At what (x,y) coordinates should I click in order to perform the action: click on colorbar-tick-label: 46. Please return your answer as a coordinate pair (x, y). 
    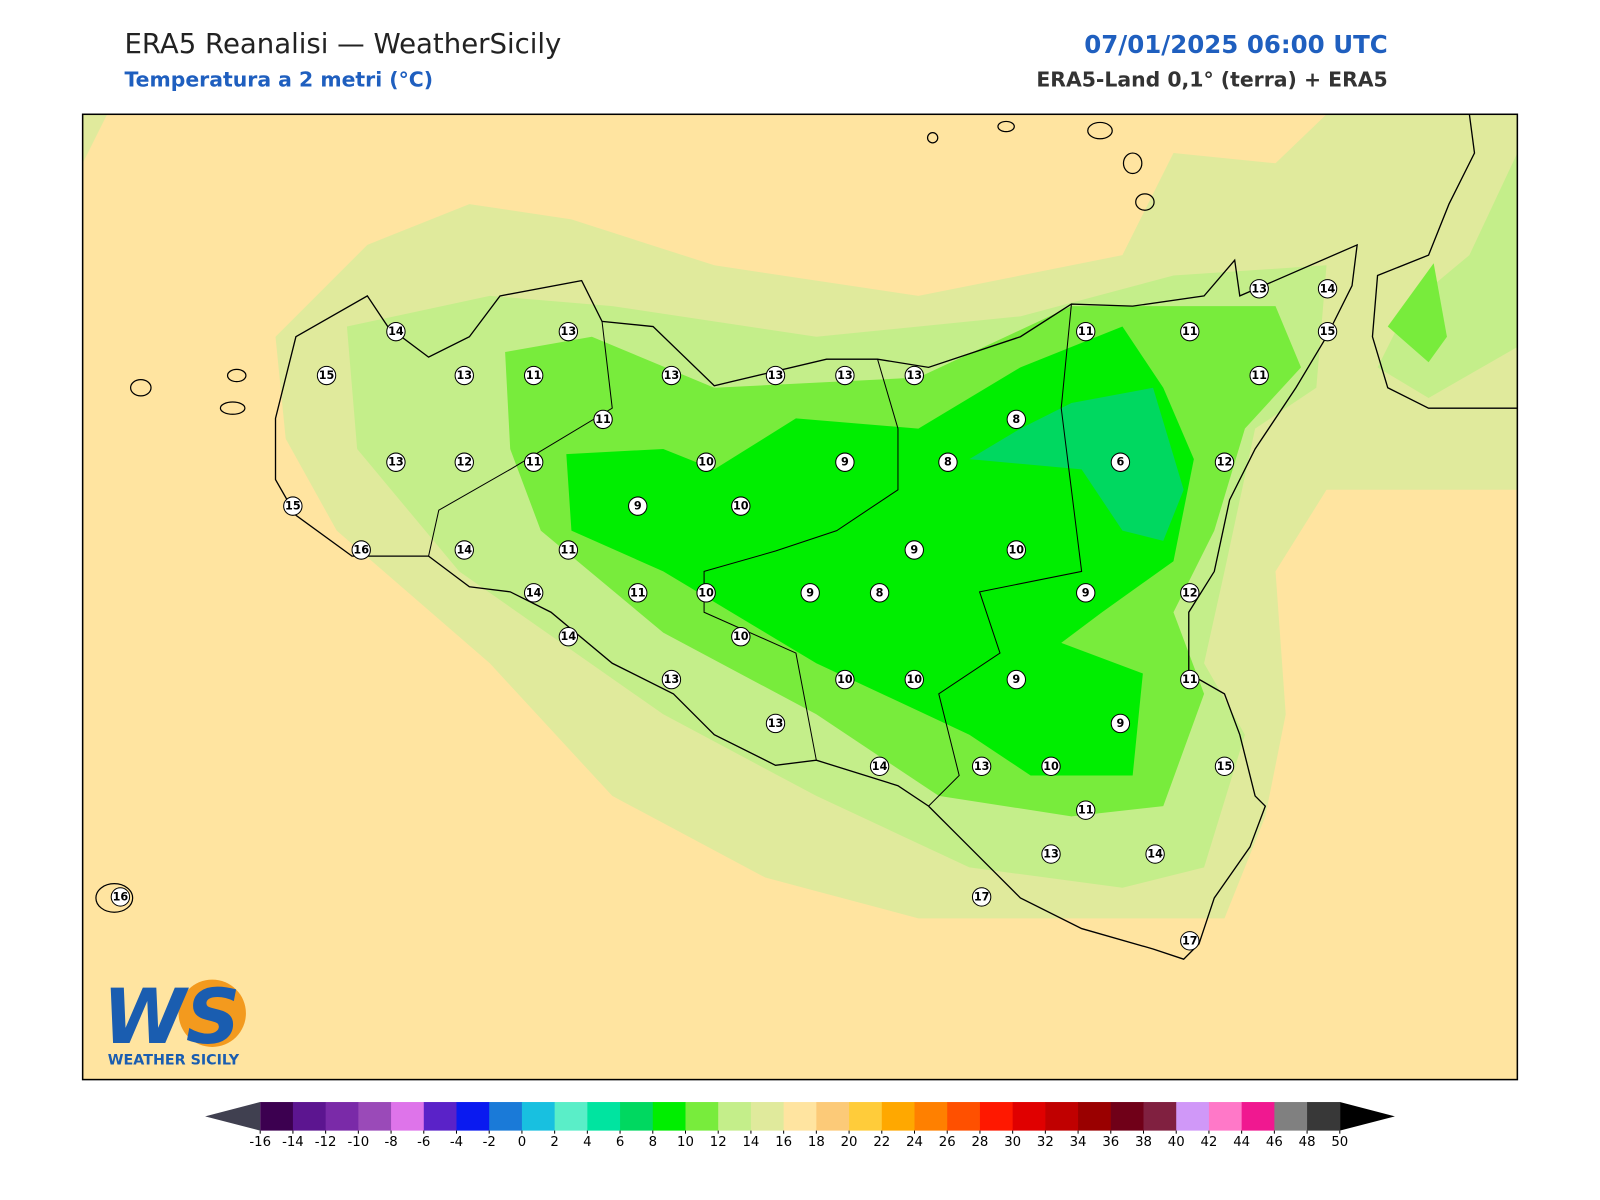
    Looking at the image, I should click on (1274, 1142).